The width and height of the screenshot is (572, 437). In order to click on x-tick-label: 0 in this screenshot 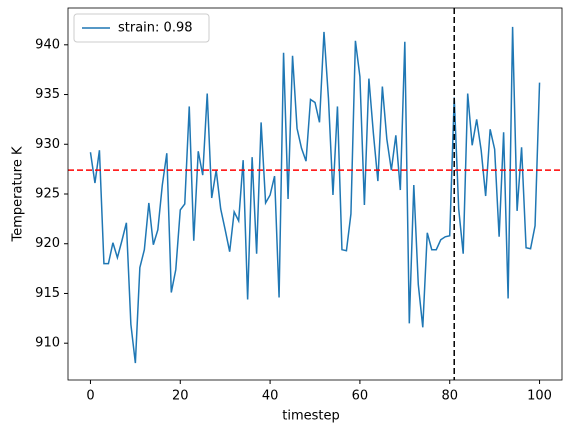, I will do `click(90, 396)`.